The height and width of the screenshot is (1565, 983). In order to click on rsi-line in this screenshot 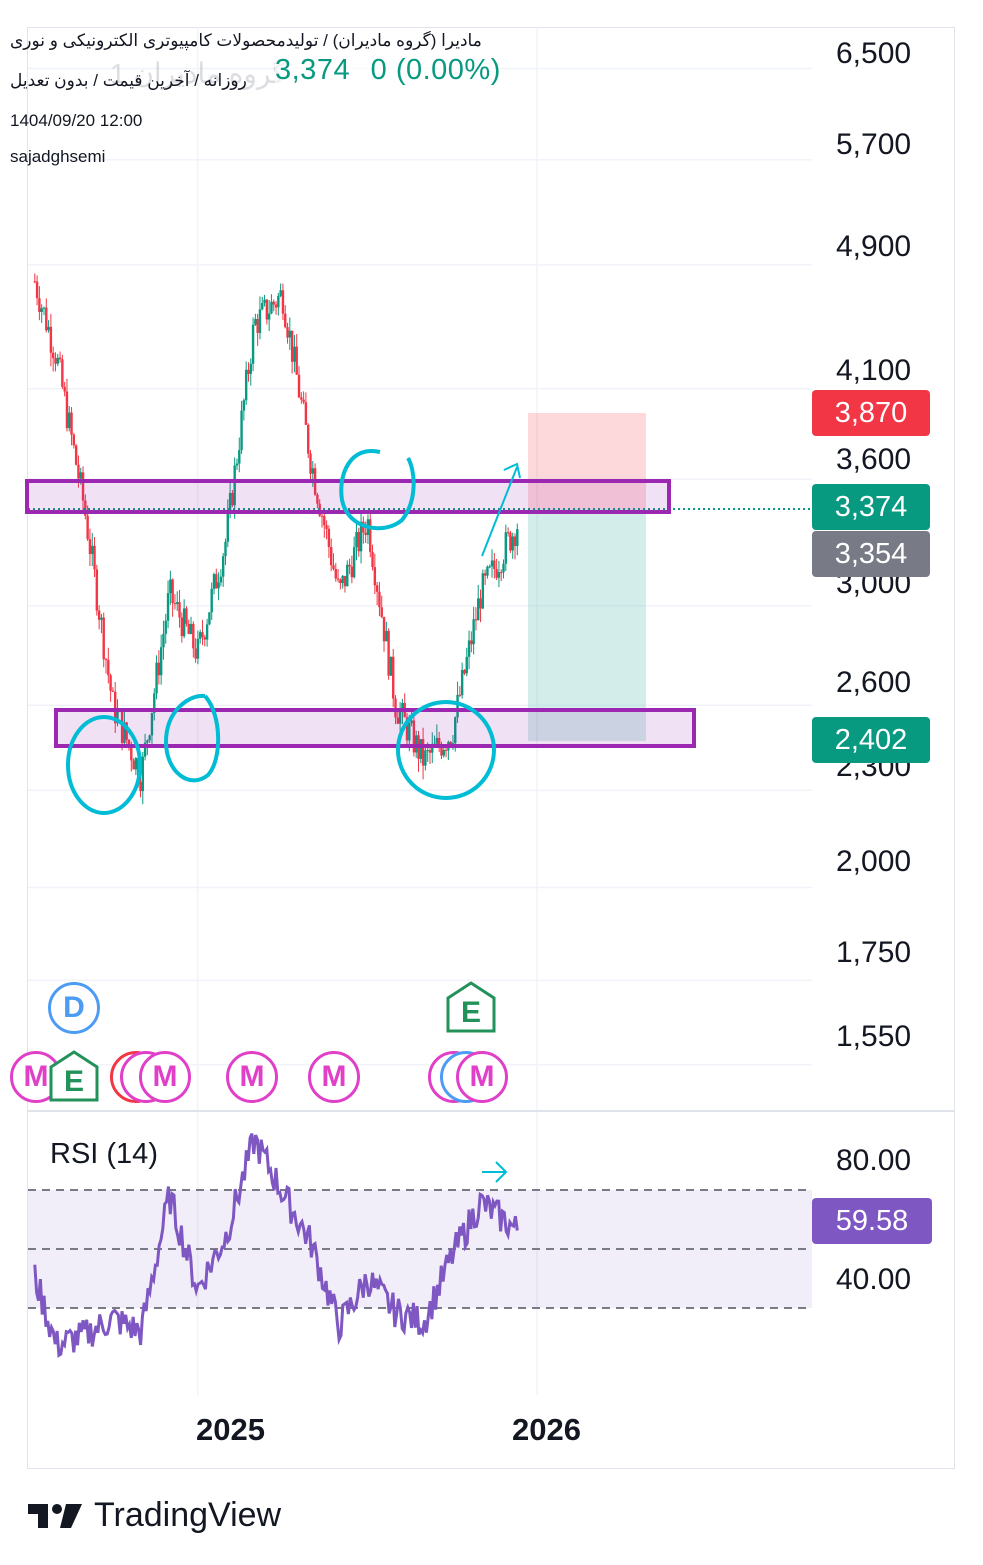, I will do `click(276, 1245)`.